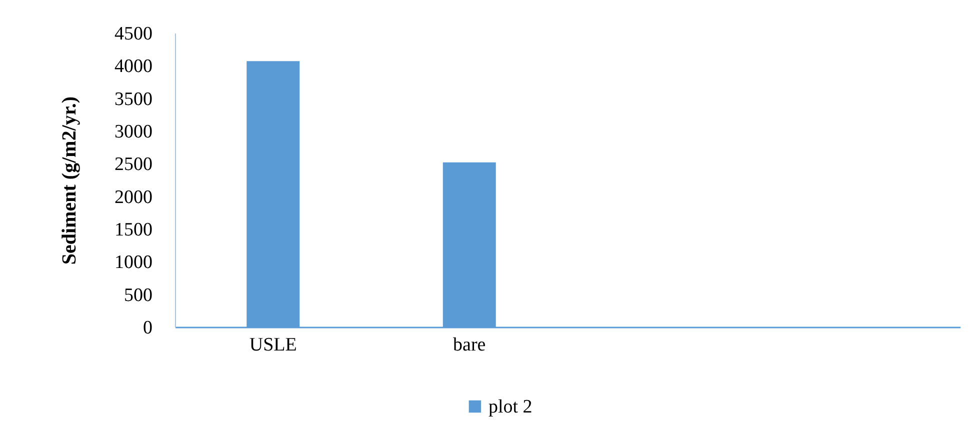 The image size is (979, 441). I want to click on legend-label: plot 2, so click(510, 407).